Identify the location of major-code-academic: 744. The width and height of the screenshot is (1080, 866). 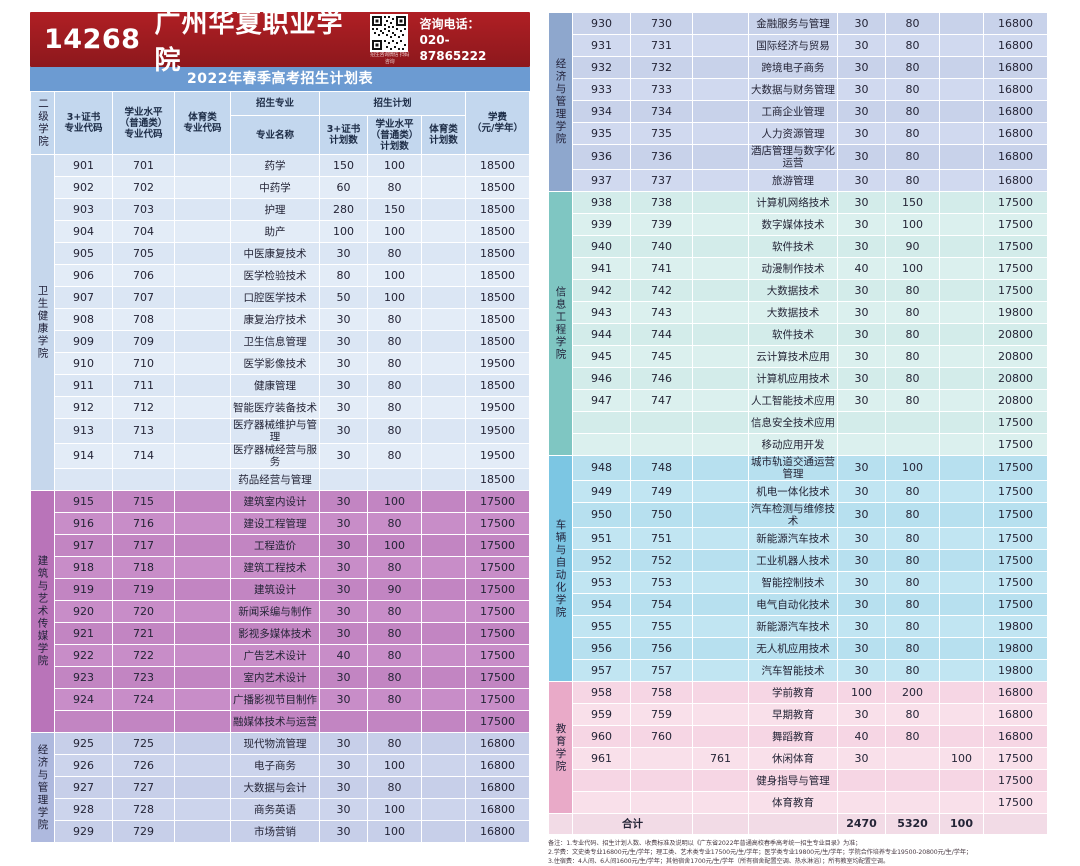
(661, 334).